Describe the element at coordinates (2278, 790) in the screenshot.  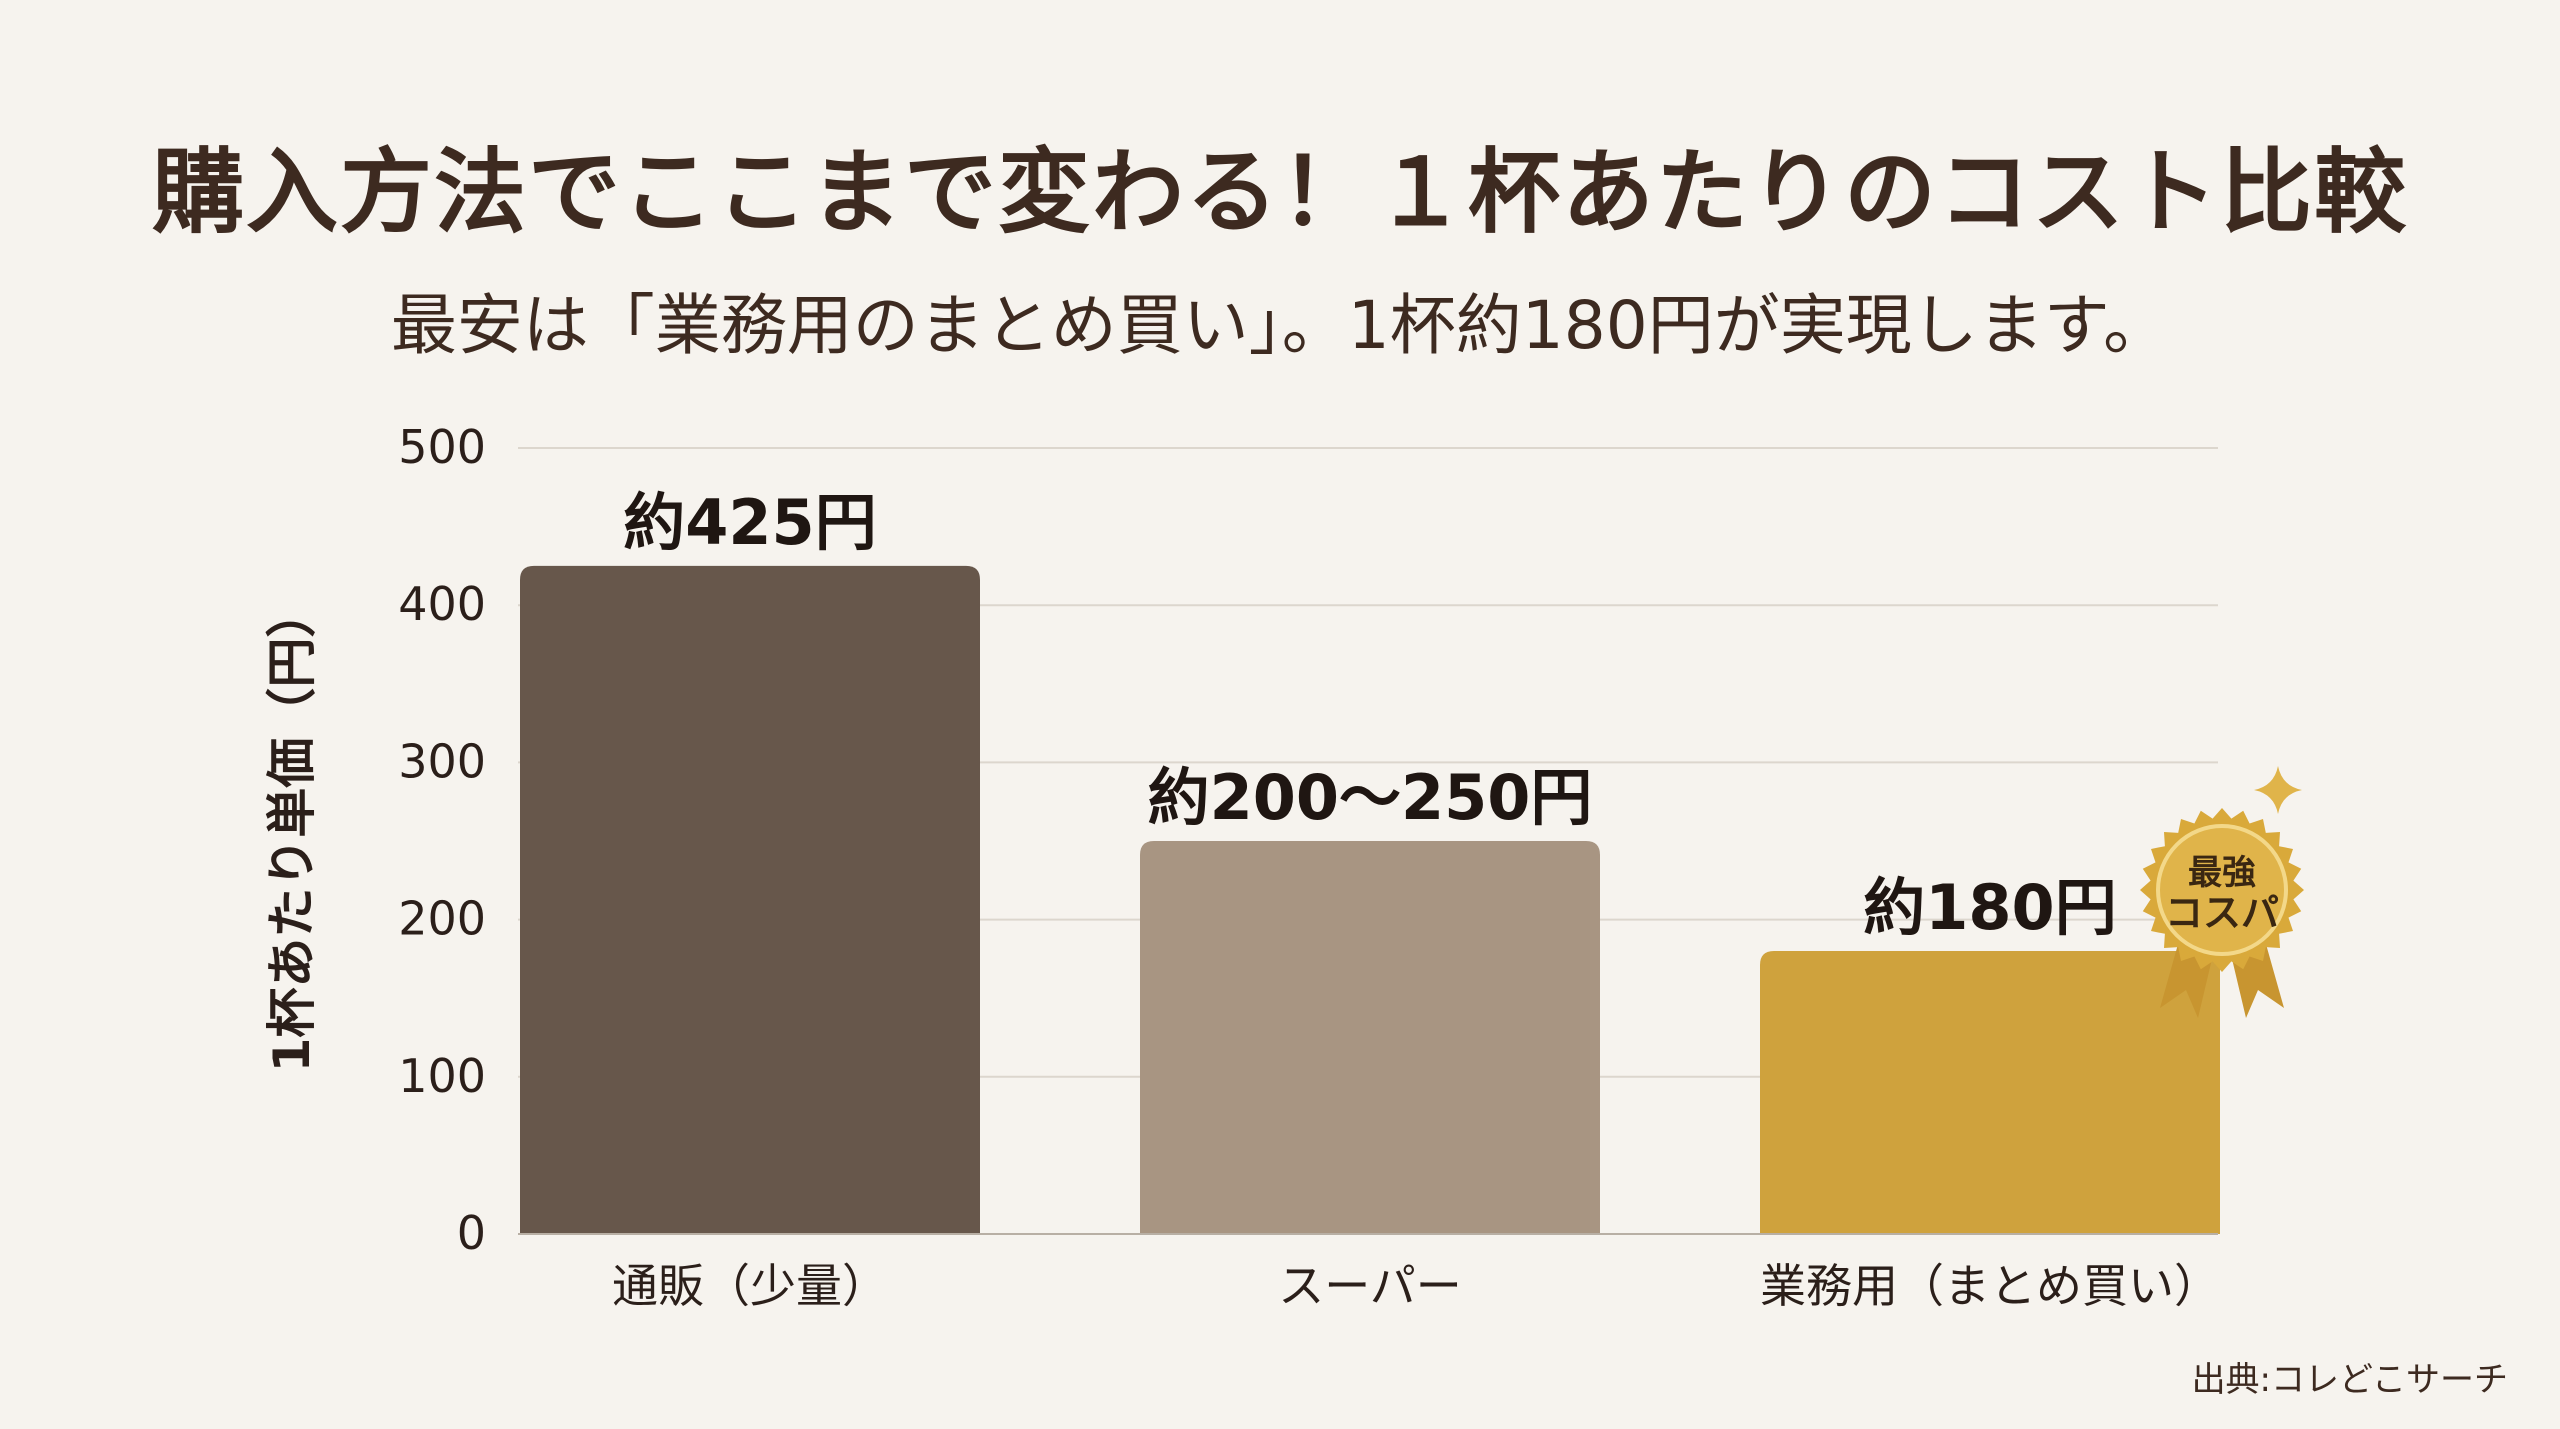
I see `sparkle-icon` at that location.